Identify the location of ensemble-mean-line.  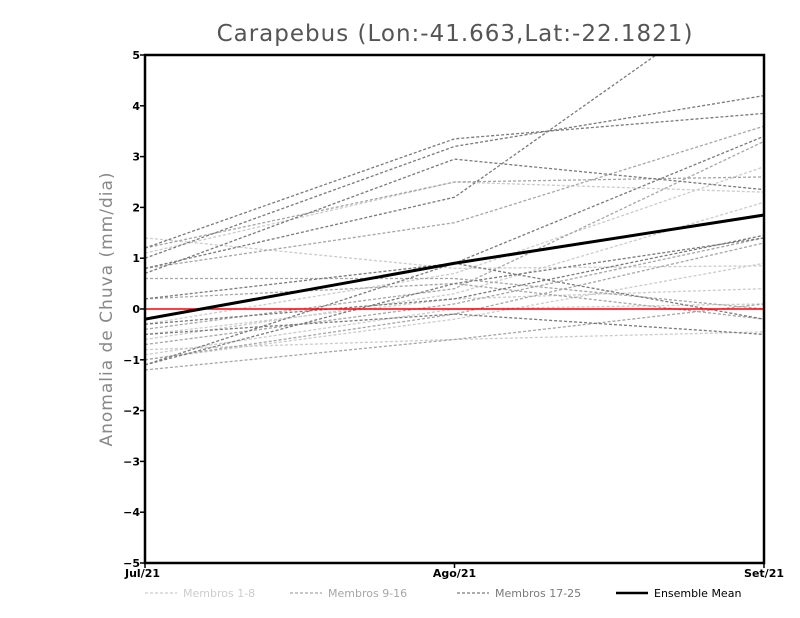
(454, 267).